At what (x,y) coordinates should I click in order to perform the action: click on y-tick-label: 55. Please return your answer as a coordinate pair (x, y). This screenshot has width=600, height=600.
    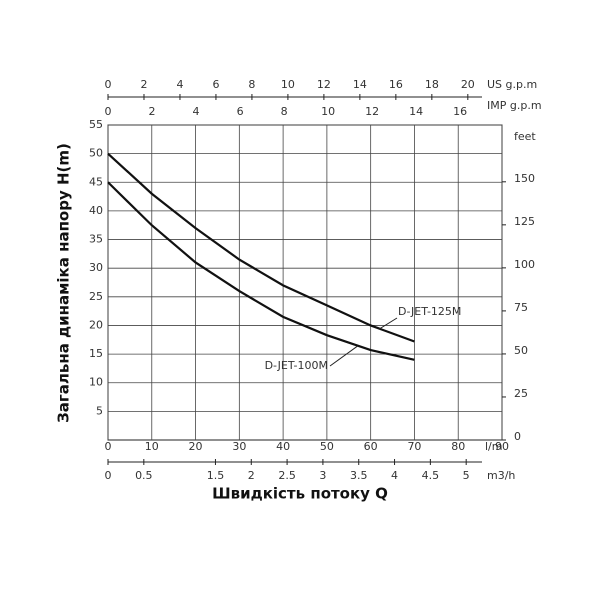
    Looking at the image, I should click on (96, 124).